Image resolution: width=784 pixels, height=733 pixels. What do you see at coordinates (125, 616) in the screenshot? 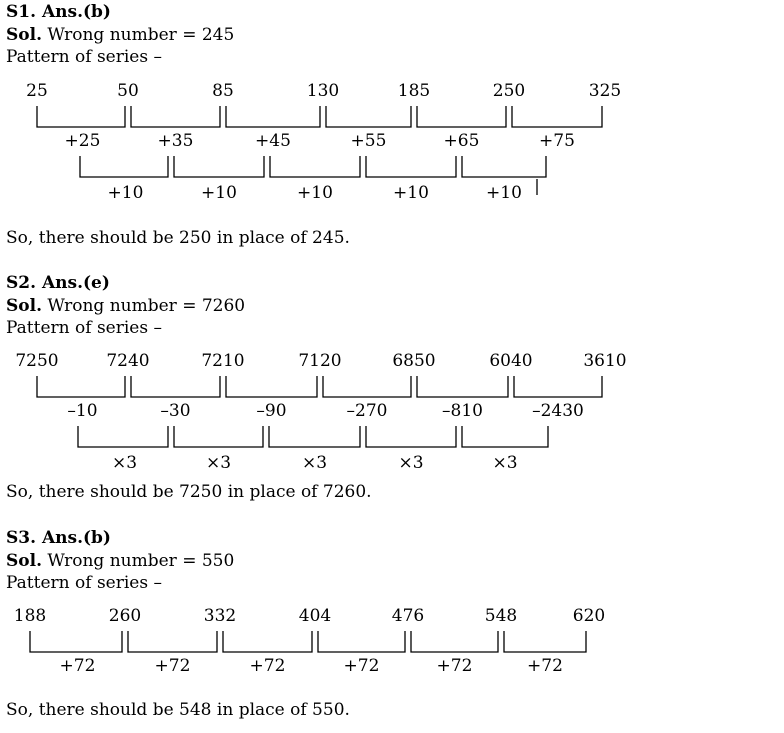
I see `series-number: 260` at bounding box center [125, 616].